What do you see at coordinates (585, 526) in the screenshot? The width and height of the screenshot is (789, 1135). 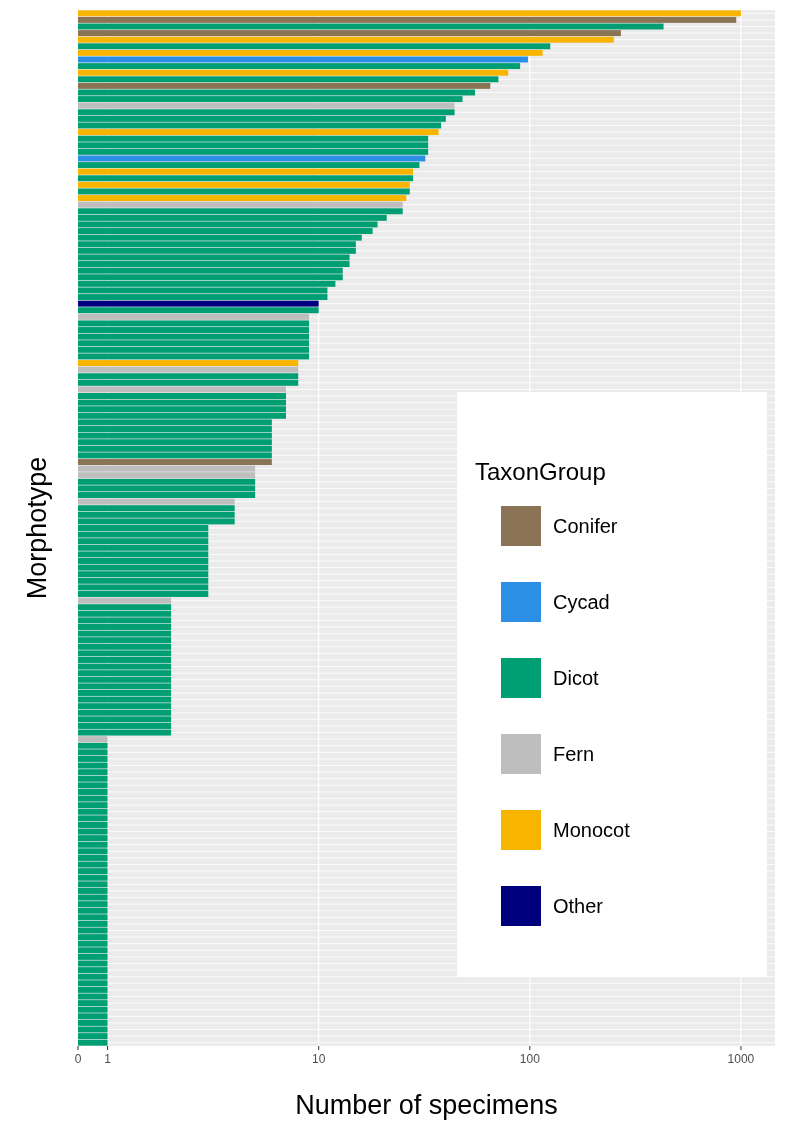 I see `legend-label: Conifer` at bounding box center [585, 526].